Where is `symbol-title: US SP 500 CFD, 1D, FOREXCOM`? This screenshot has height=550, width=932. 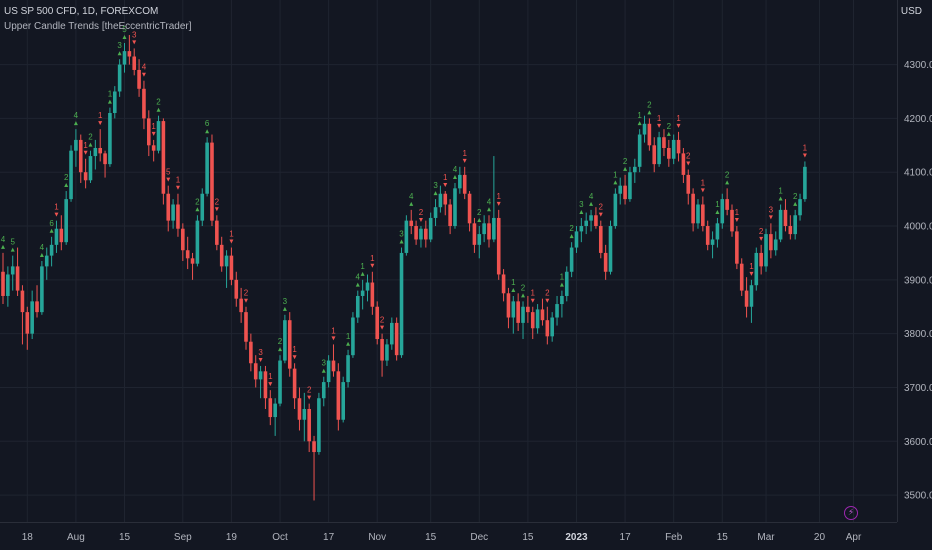 symbol-title: US SP 500 CFD, 1D, FOREXCOM is located at coordinates (81, 11).